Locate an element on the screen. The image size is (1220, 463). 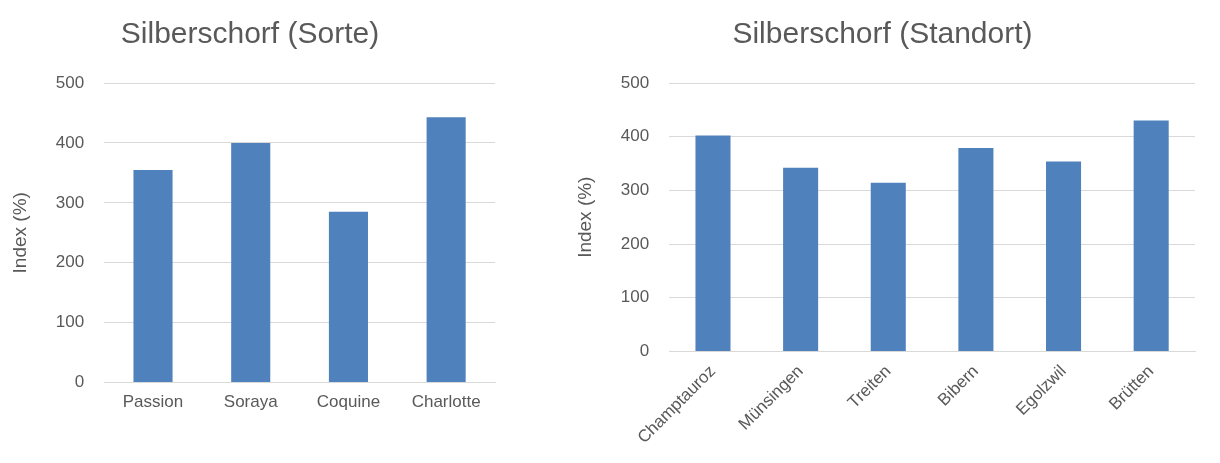
x-tick-label: Charlotte is located at coordinates (446, 402).